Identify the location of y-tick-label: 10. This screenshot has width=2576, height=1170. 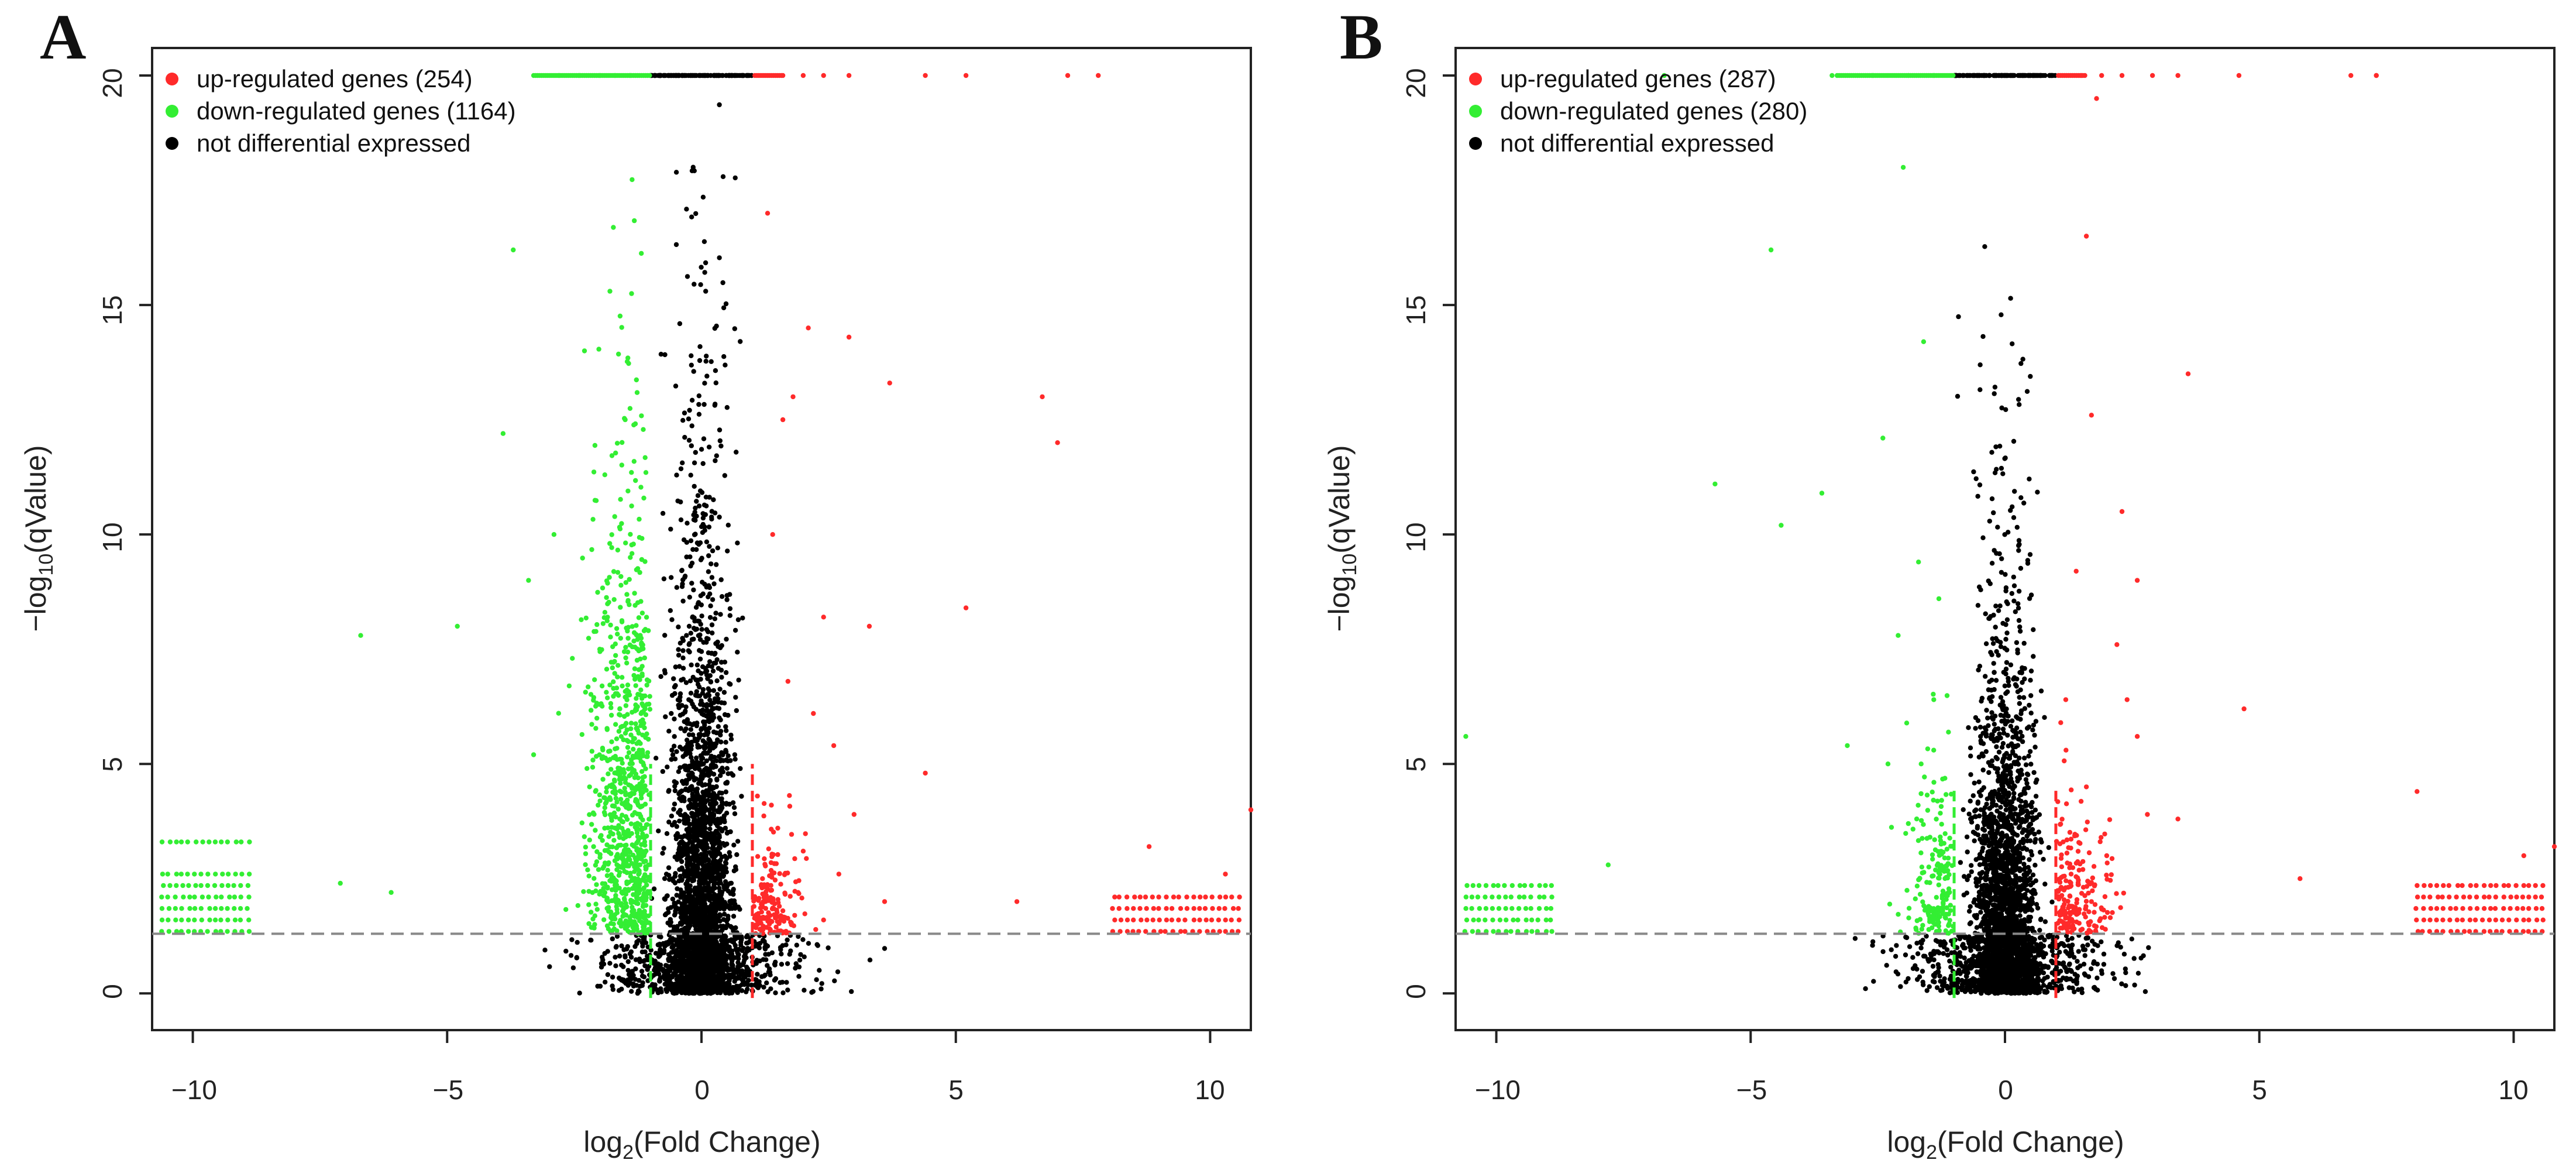
(113, 537).